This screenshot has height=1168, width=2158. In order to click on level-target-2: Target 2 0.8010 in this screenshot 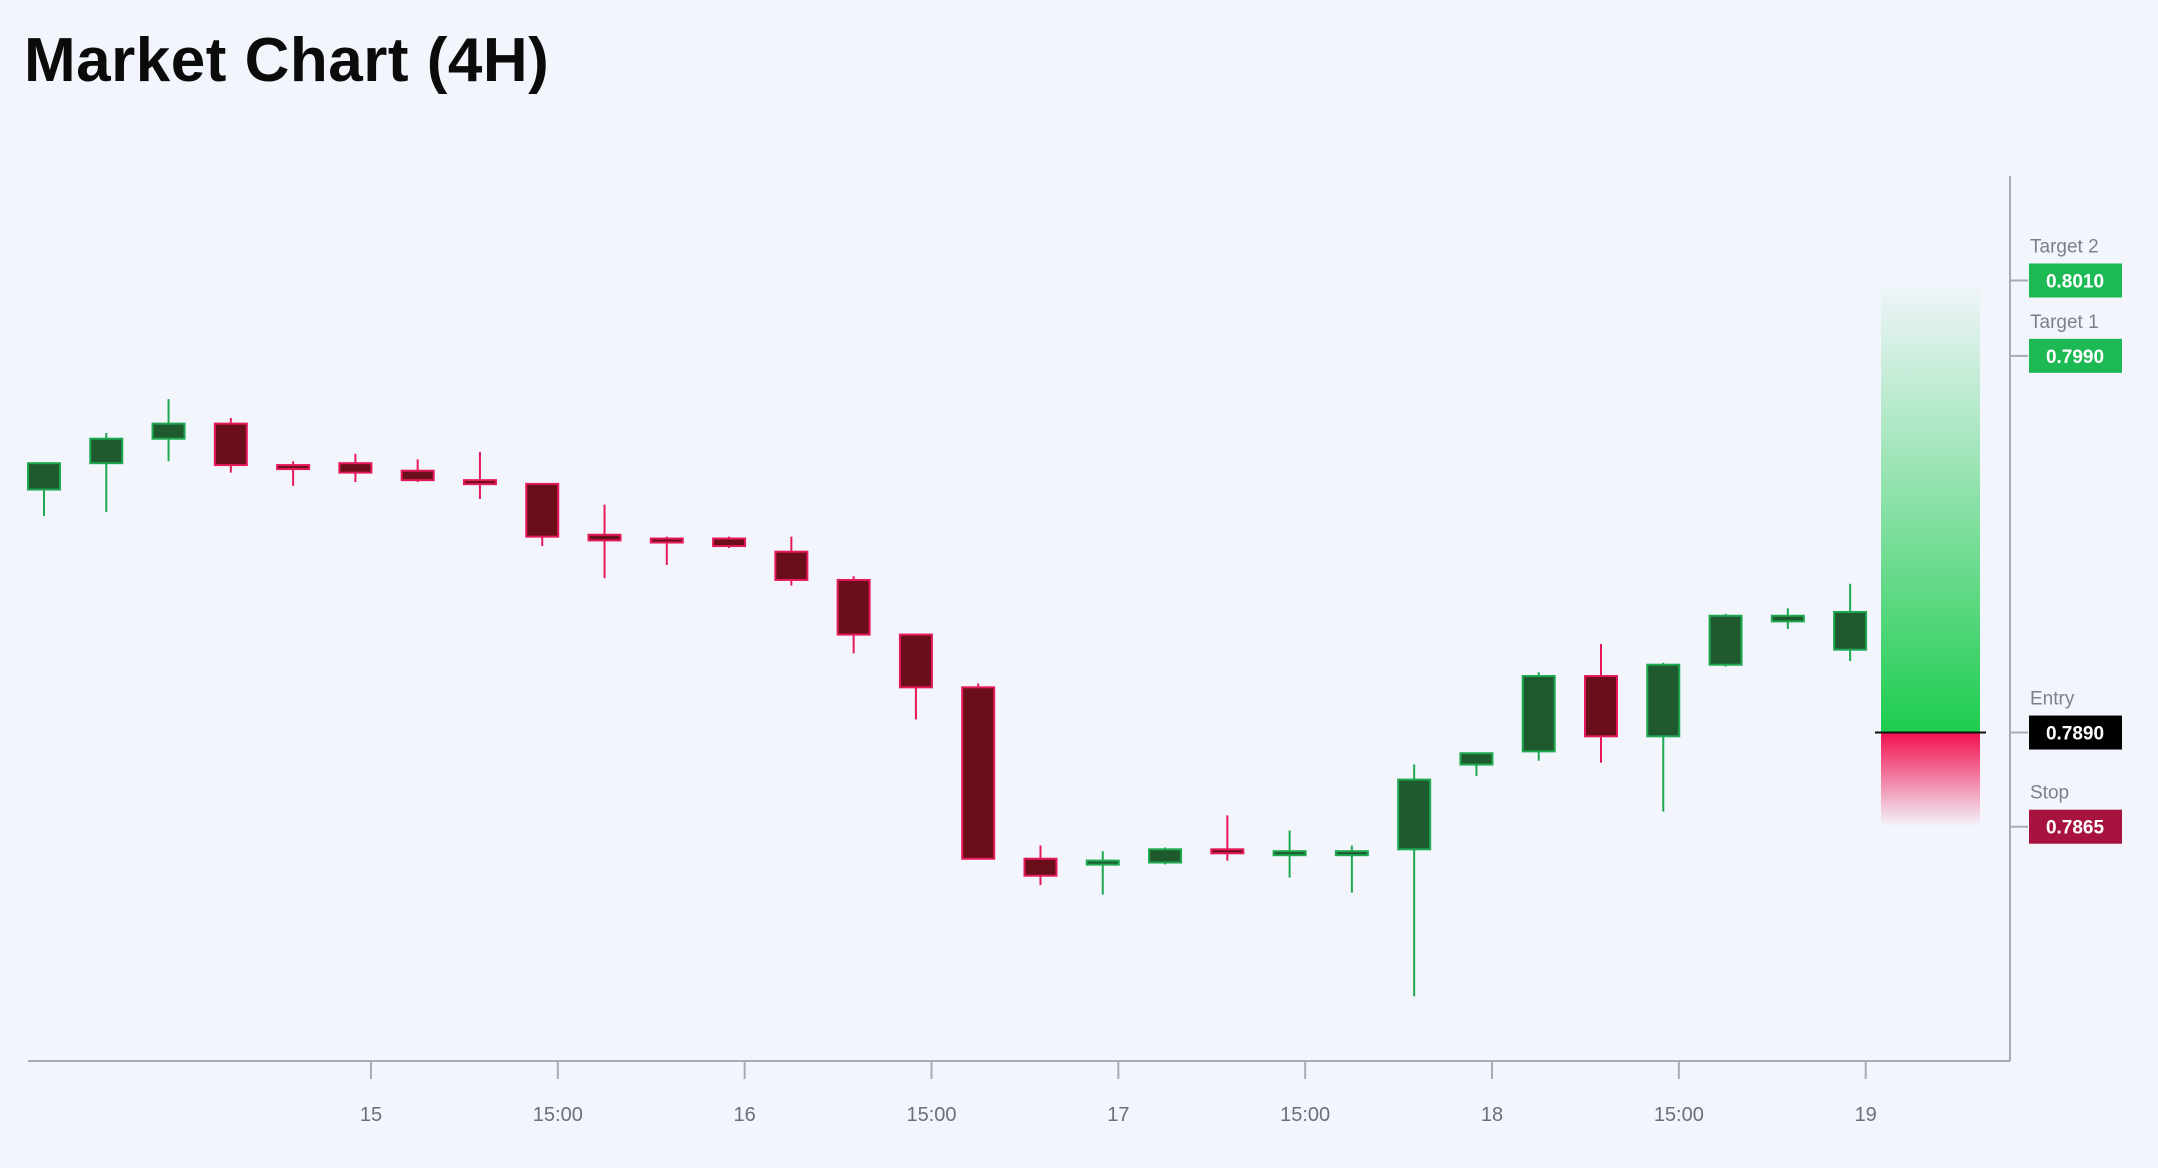, I will do `click(2066, 267)`.